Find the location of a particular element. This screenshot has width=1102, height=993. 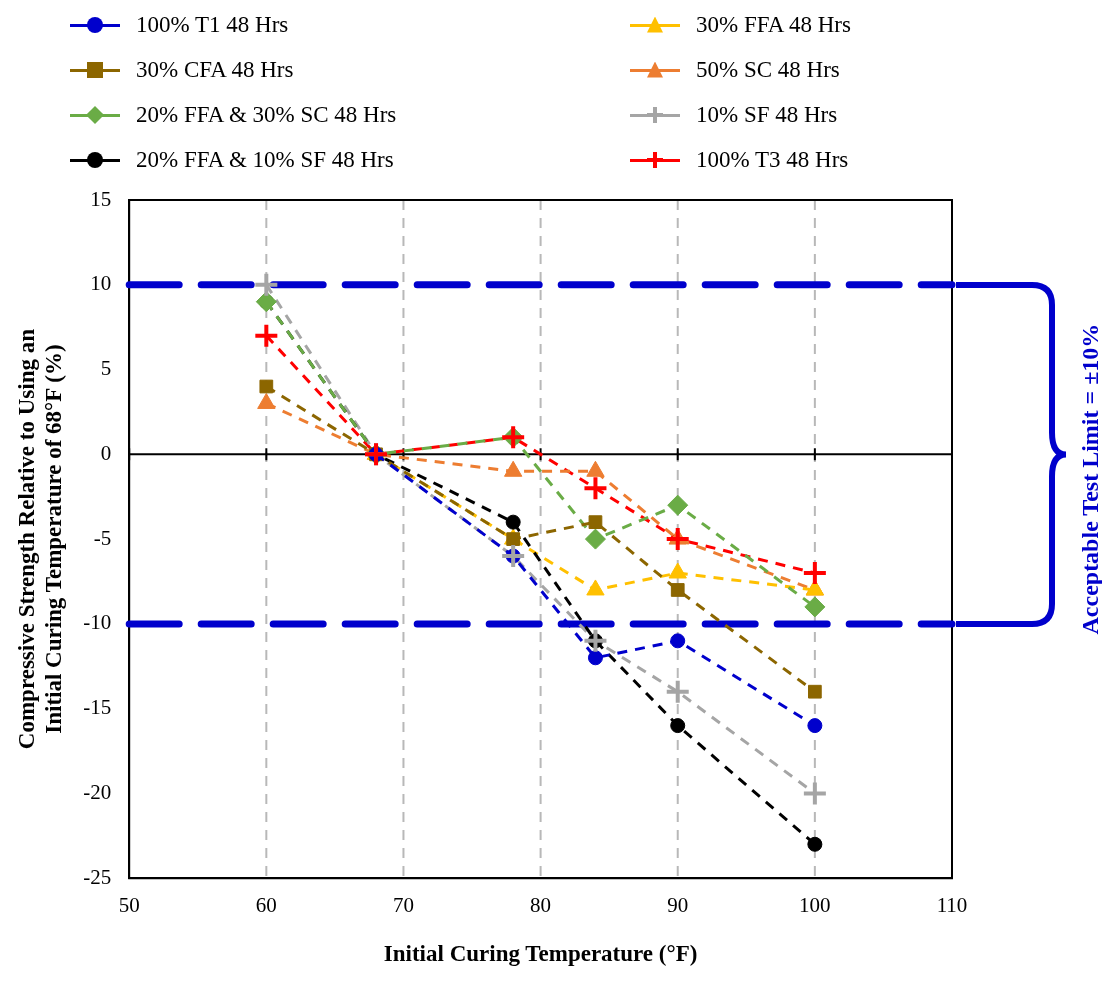

y-tick-label: -25 is located at coordinates (97, 876).